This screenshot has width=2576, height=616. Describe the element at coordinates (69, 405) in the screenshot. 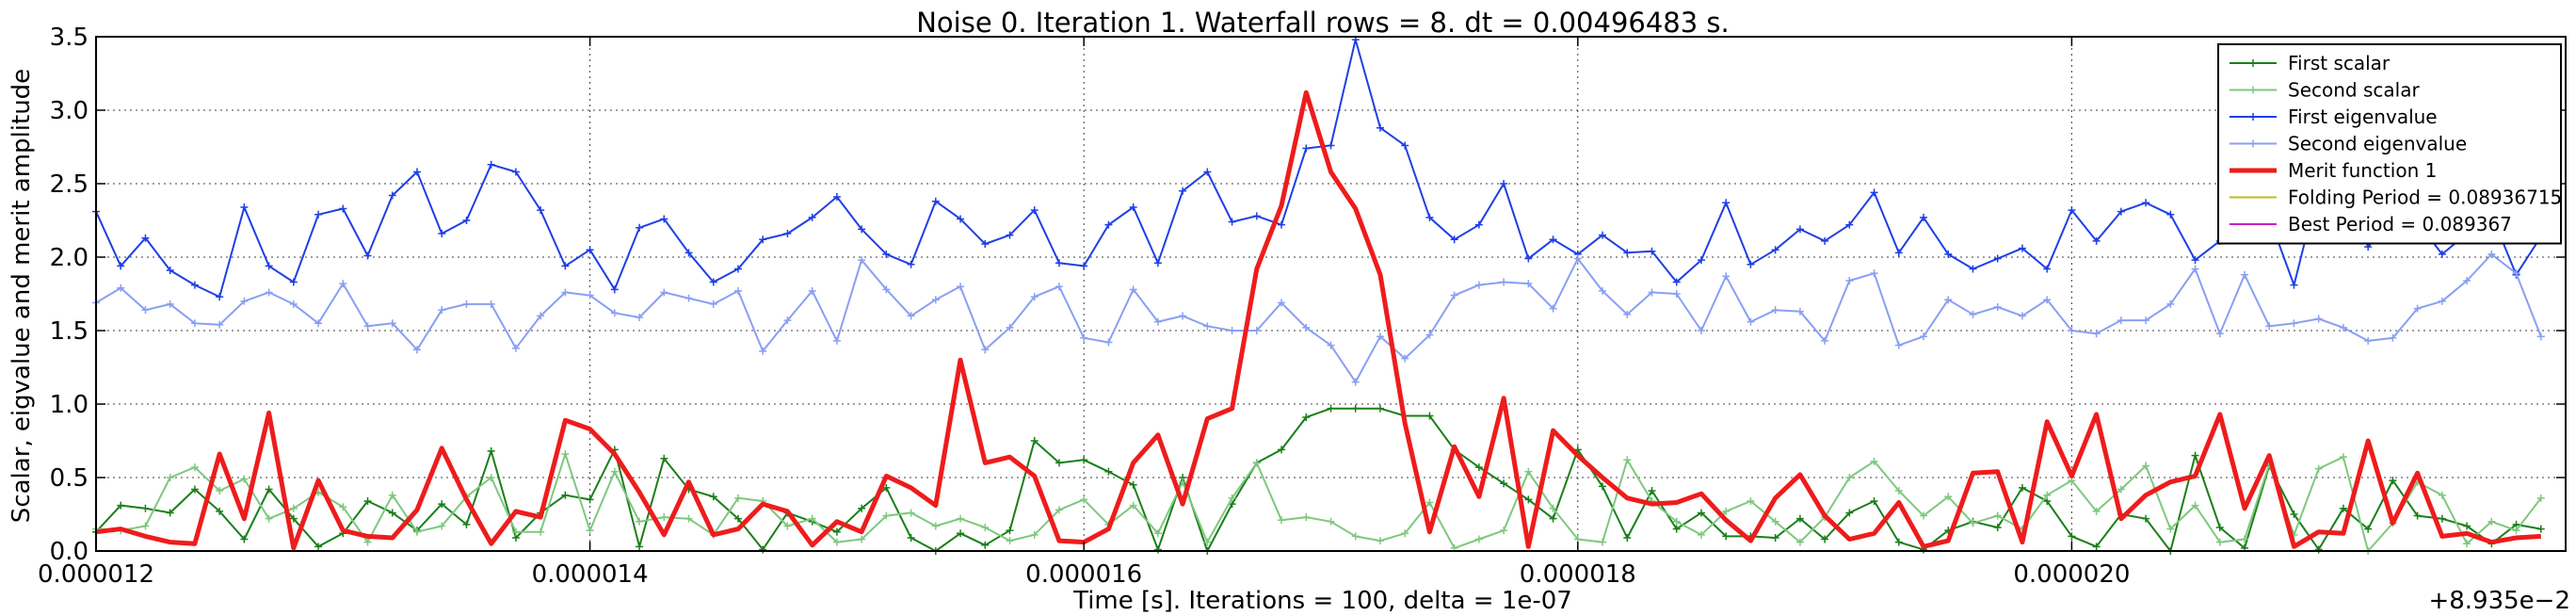

I see `y-tick-label: 1.0` at that location.